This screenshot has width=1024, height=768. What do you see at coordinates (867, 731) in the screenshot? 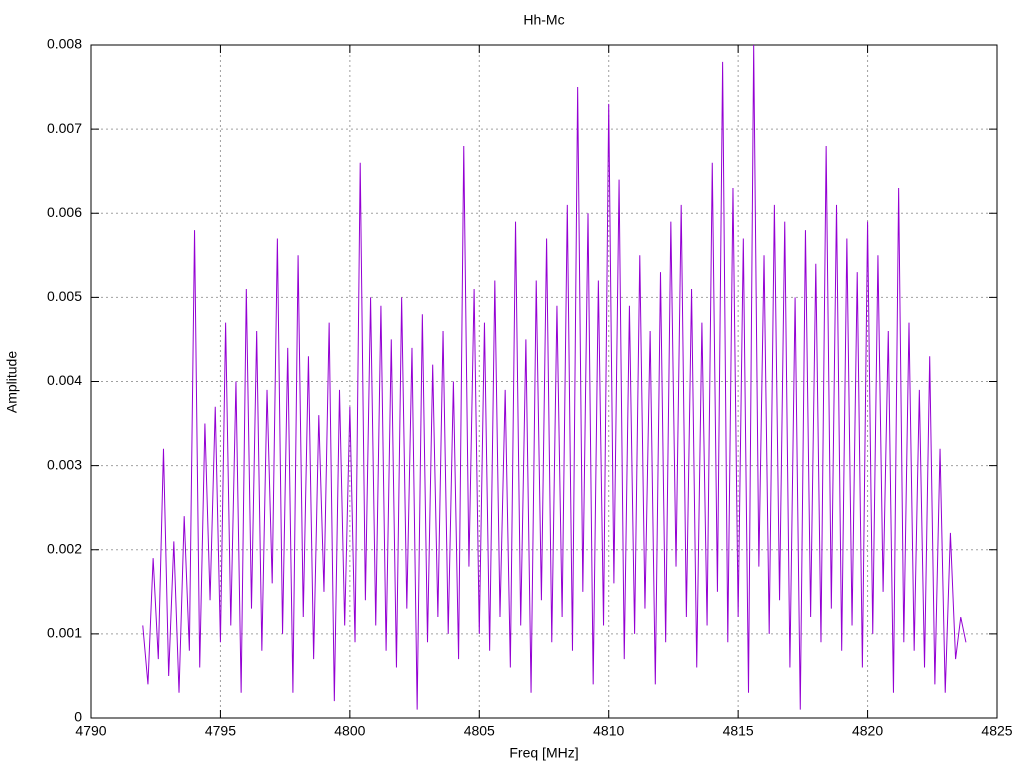
I see `x-tick-label: 4820` at bounding box center [867, 731].